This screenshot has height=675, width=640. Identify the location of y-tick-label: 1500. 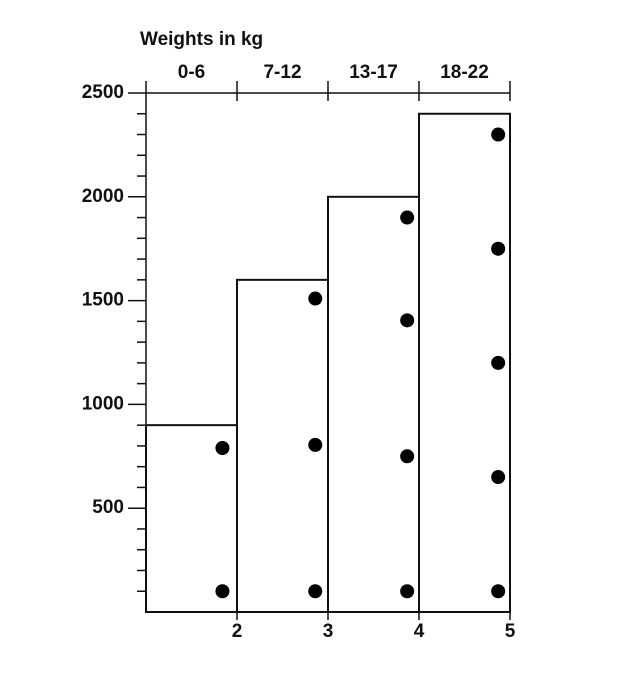
(103, 300).